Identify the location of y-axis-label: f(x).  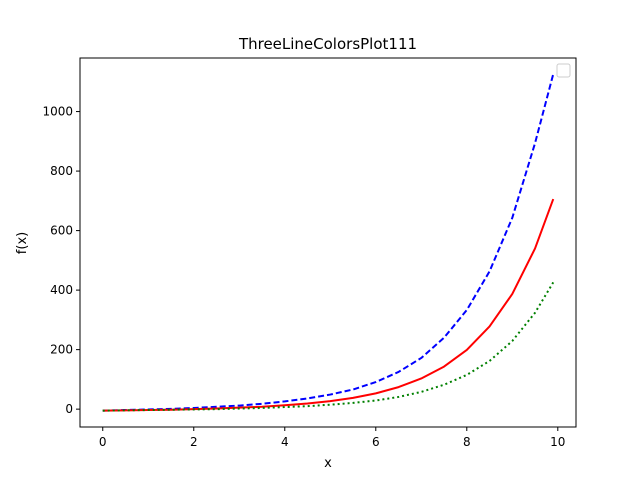
(22, 243).